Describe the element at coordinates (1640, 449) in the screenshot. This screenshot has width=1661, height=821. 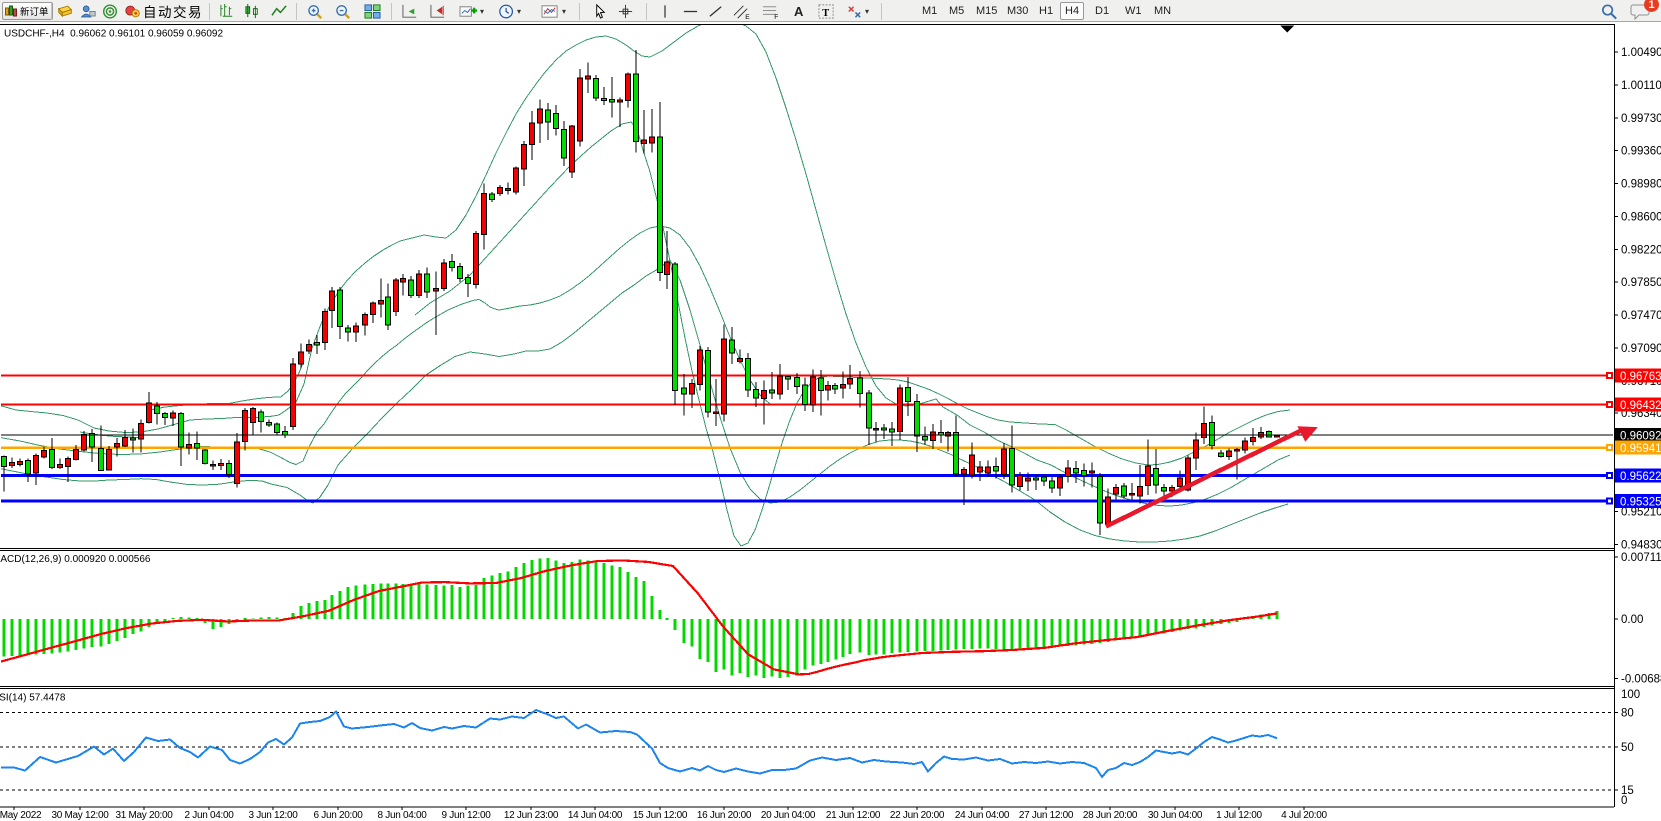
I see `svg-text: 0.95941` at that location.